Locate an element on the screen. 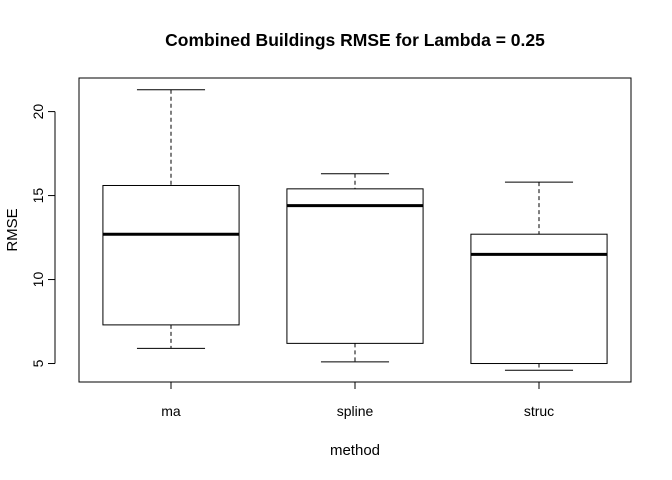  y-tick-label: 20 is located at coordinates (38, 112).